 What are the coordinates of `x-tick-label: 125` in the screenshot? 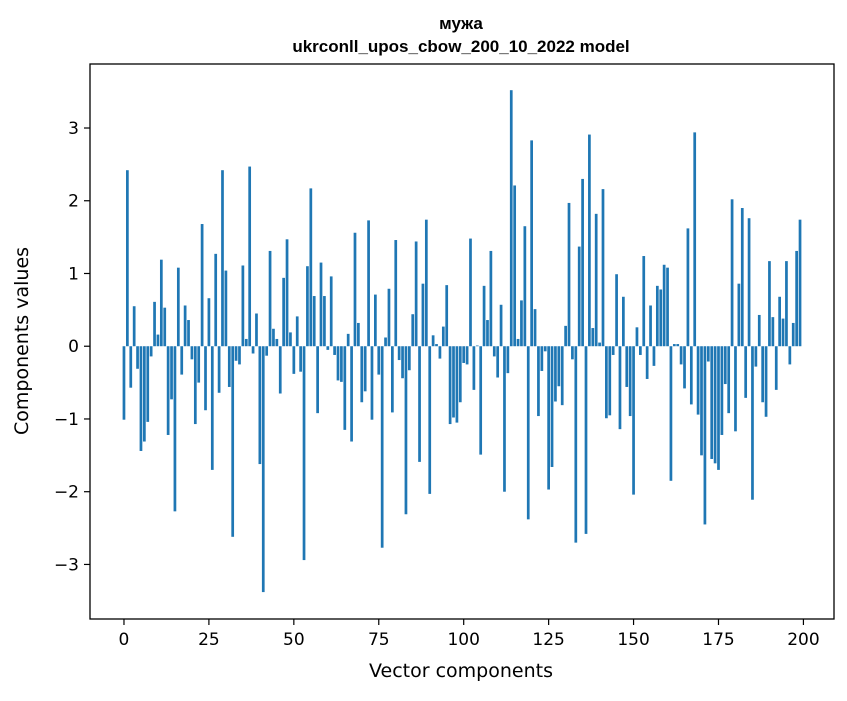 It's located at (548, 640).